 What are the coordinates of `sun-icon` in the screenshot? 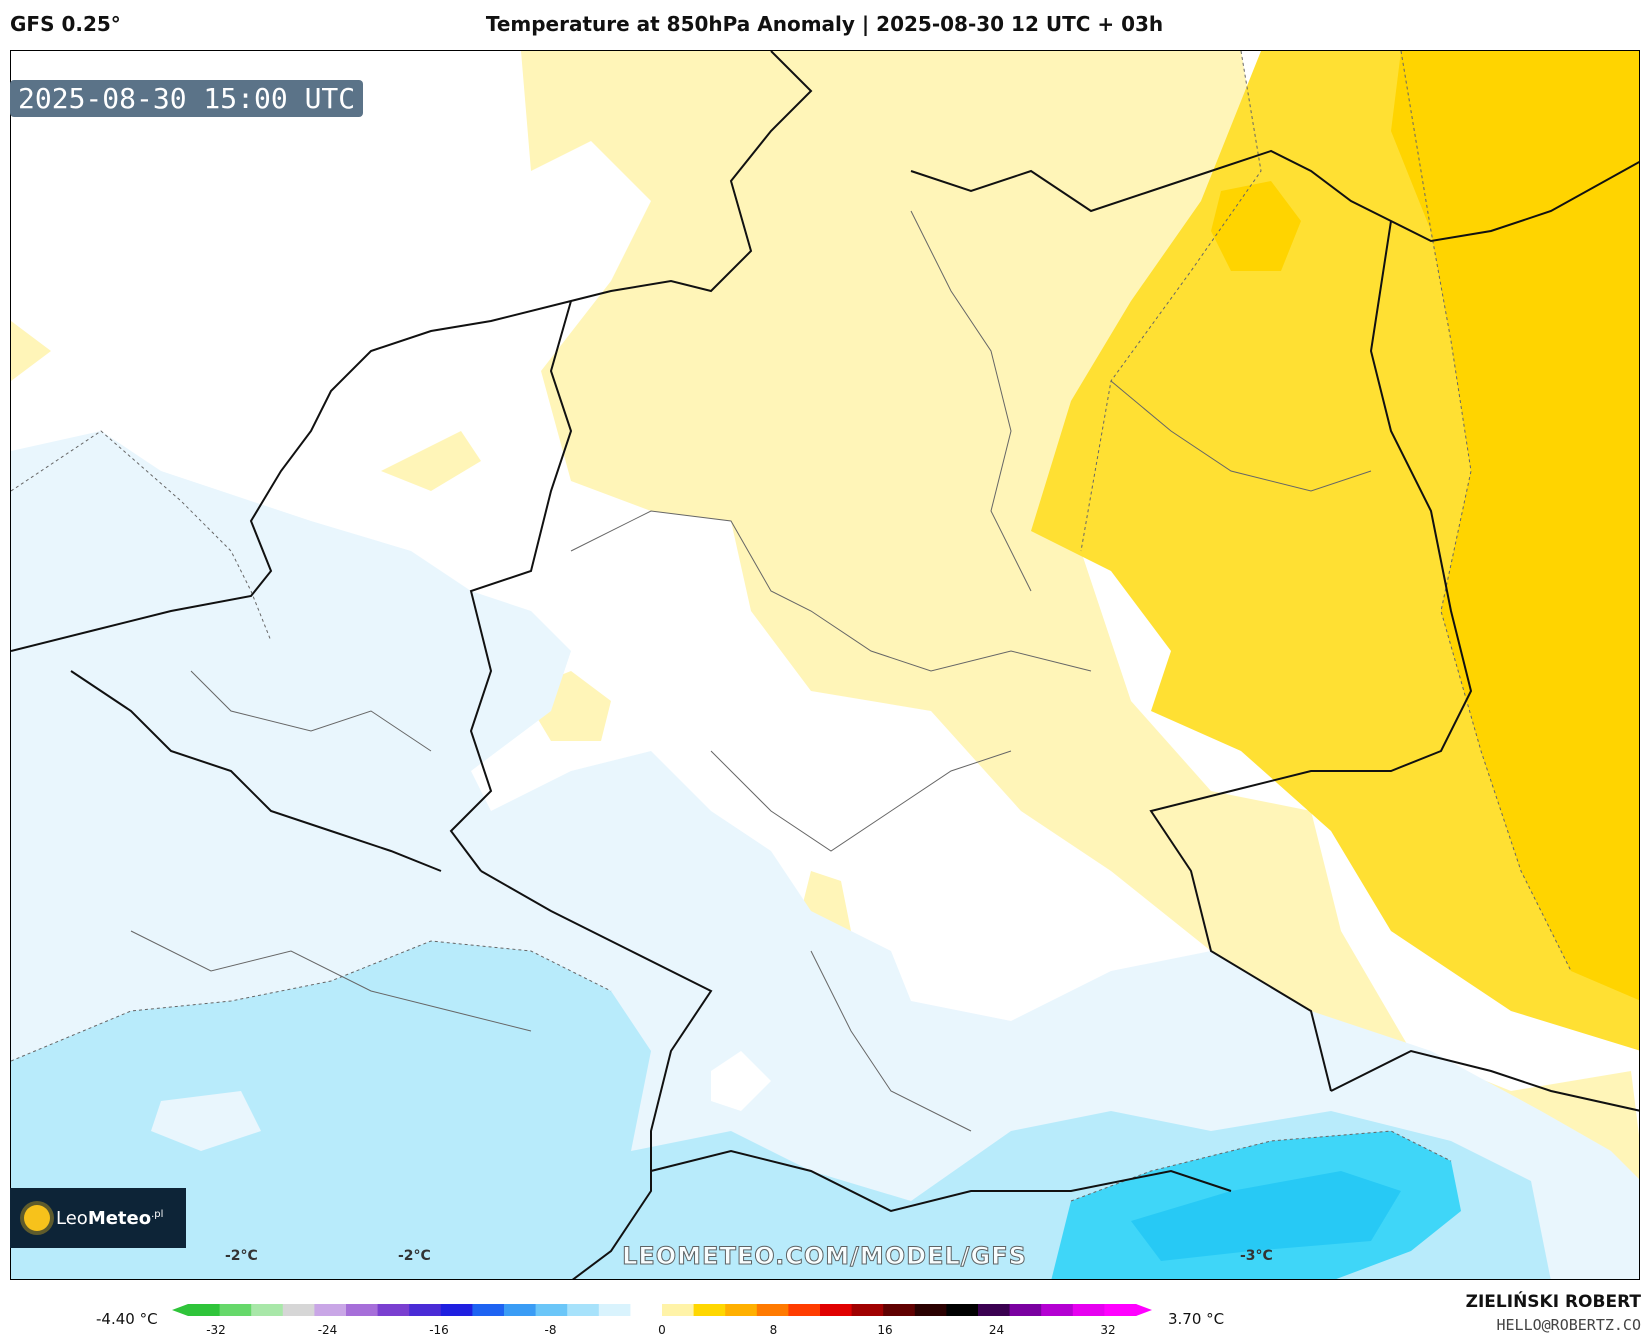 It's located at (37, 1218).